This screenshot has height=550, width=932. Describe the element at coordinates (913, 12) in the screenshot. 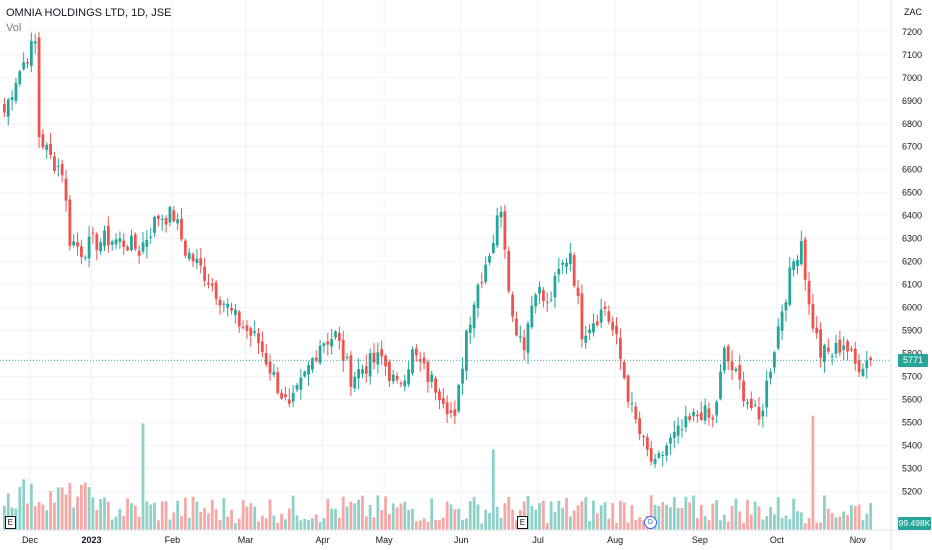

I see `currency-label: ZAC` at that location.